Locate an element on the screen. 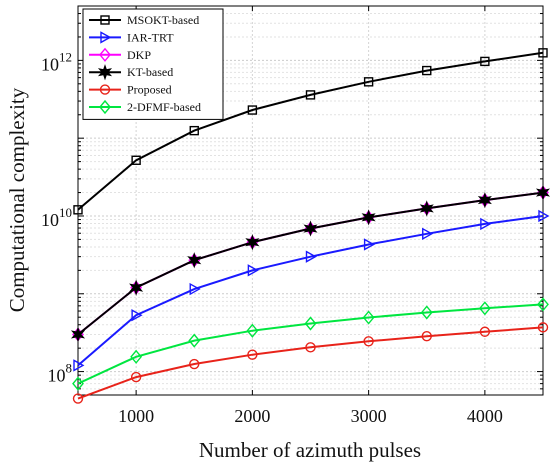  legend-label: IAR-TRT is located at coordinates (150, 37).